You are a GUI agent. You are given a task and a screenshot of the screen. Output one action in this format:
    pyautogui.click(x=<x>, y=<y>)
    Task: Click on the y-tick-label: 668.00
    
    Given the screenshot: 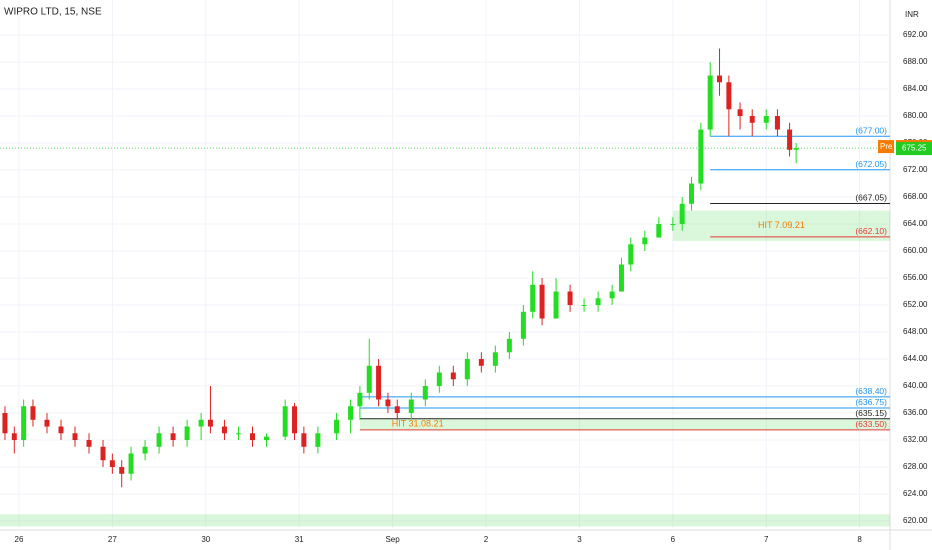 What is the action you would take?
    pyautogui.click(x=915, y=196)
    